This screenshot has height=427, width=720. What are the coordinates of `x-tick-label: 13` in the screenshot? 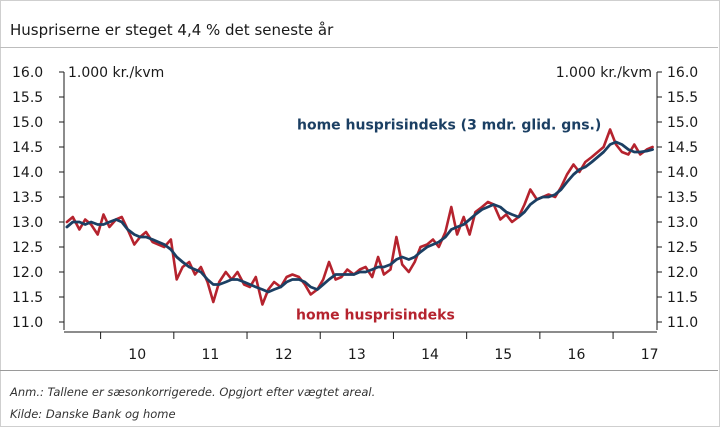 It's located at (357, 355).